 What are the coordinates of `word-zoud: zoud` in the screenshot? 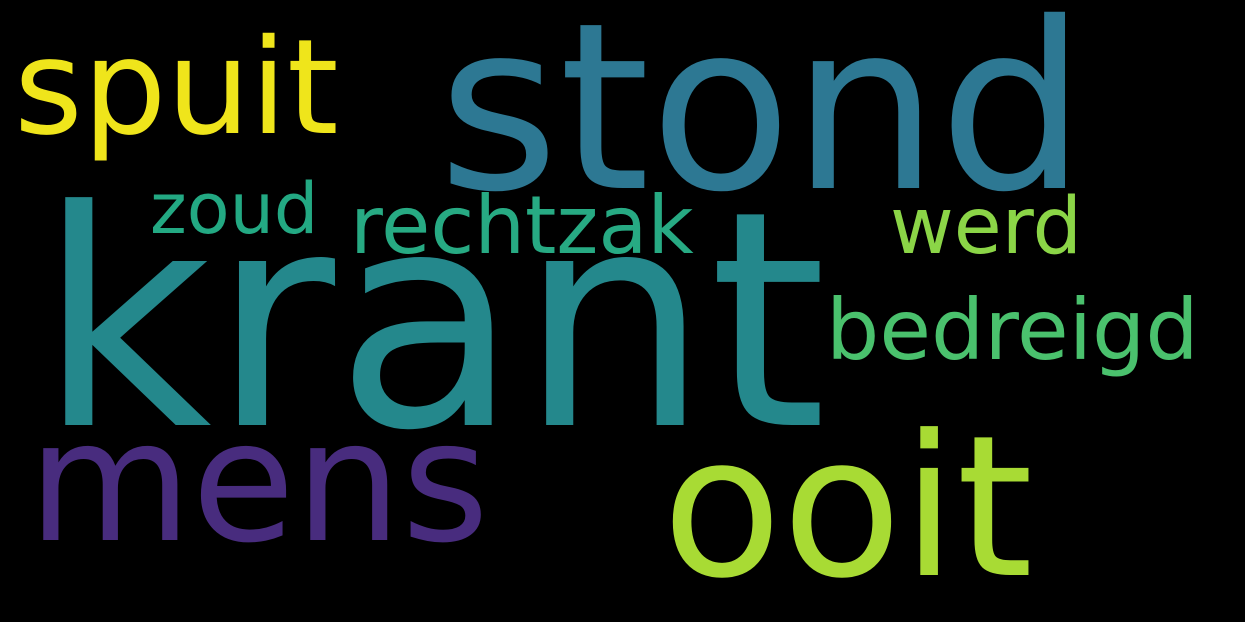 It's located at (234, 209).